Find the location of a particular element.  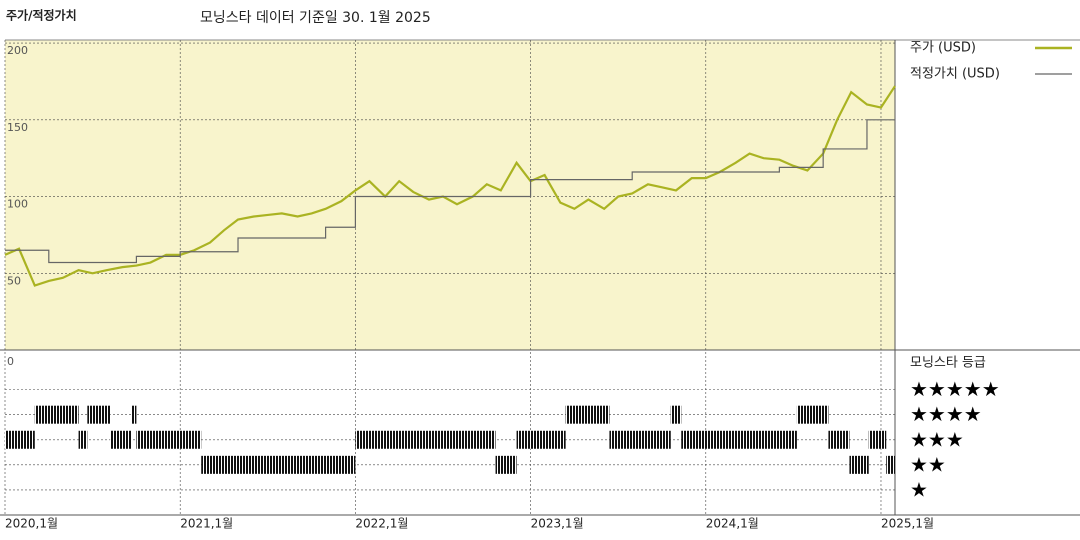

x-tick-label: 2023,1월 is located at coordinates (557, 524).